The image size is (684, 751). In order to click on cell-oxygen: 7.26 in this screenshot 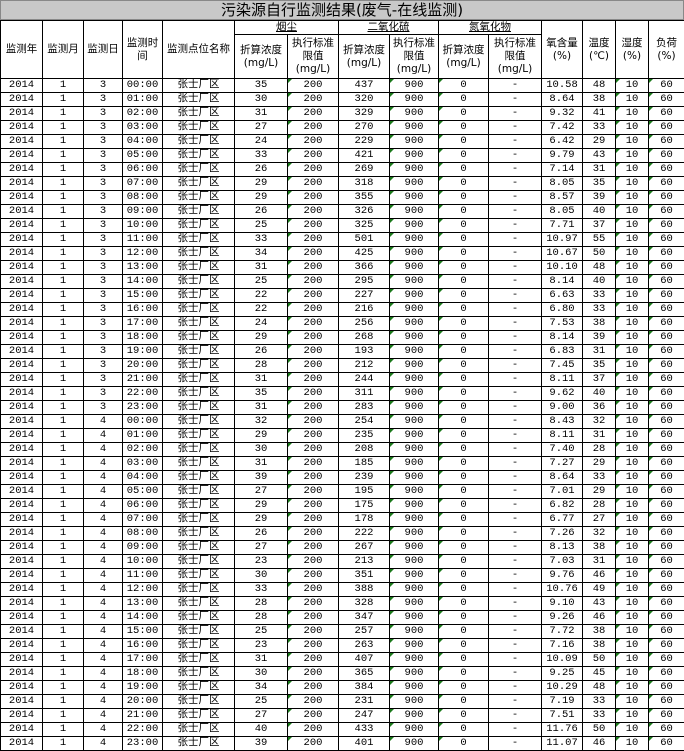, I will do `click(562, 534)`.